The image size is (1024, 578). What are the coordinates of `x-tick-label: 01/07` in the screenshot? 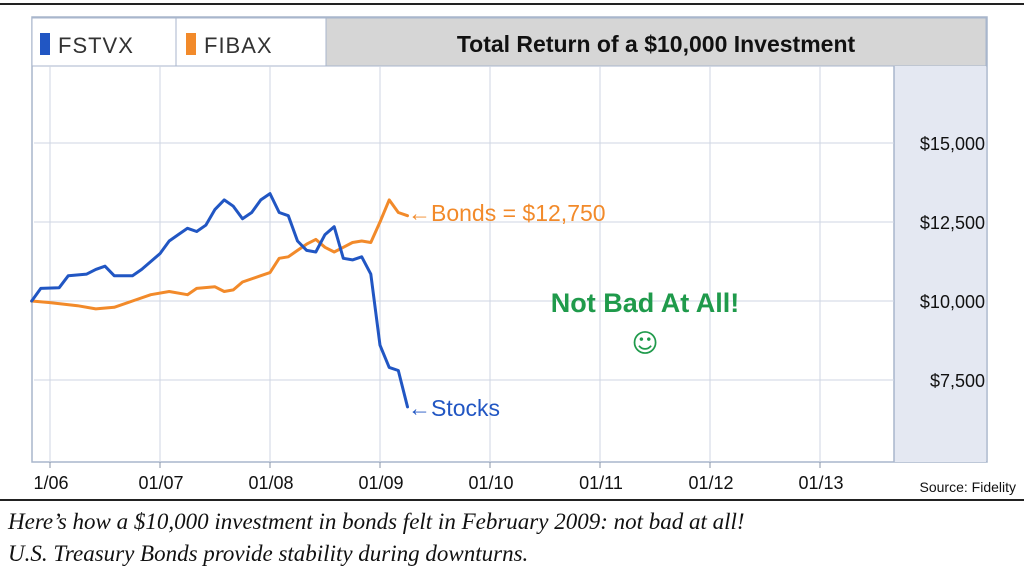 It's located at (160, 483).